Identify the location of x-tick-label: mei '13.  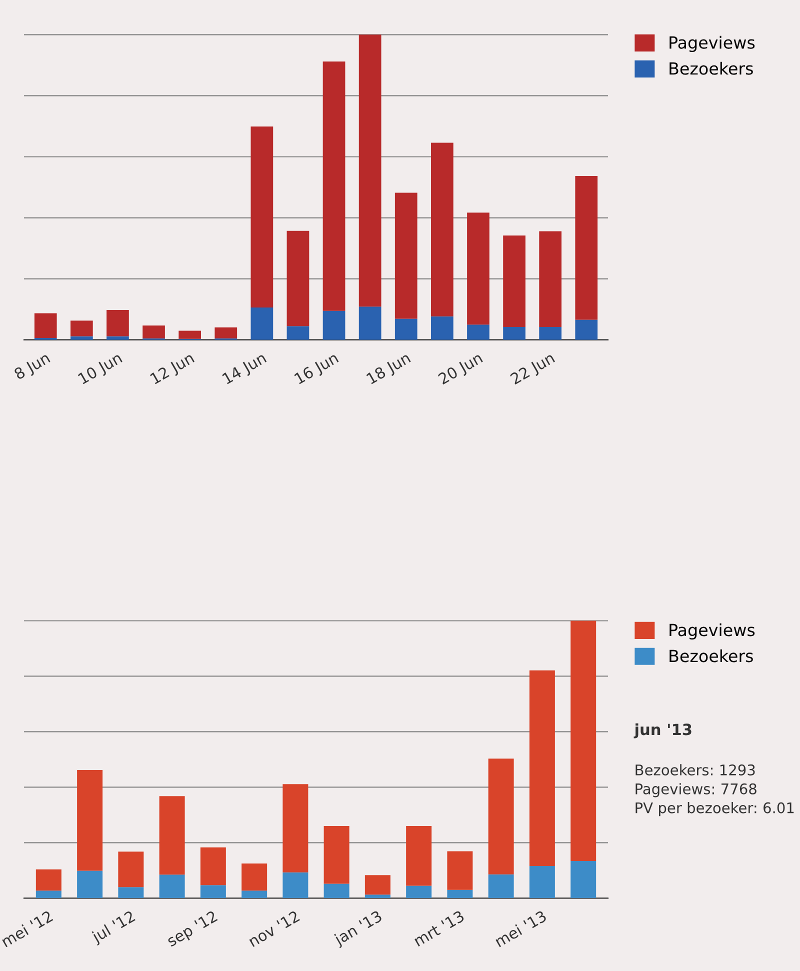
(521, 929).